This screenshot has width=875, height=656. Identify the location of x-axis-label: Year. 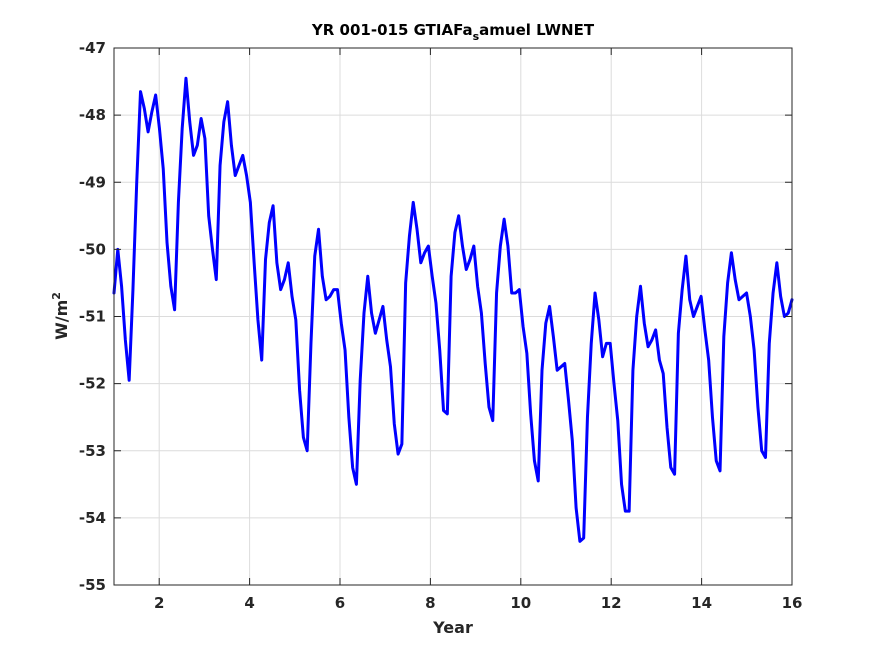
(452, 627).